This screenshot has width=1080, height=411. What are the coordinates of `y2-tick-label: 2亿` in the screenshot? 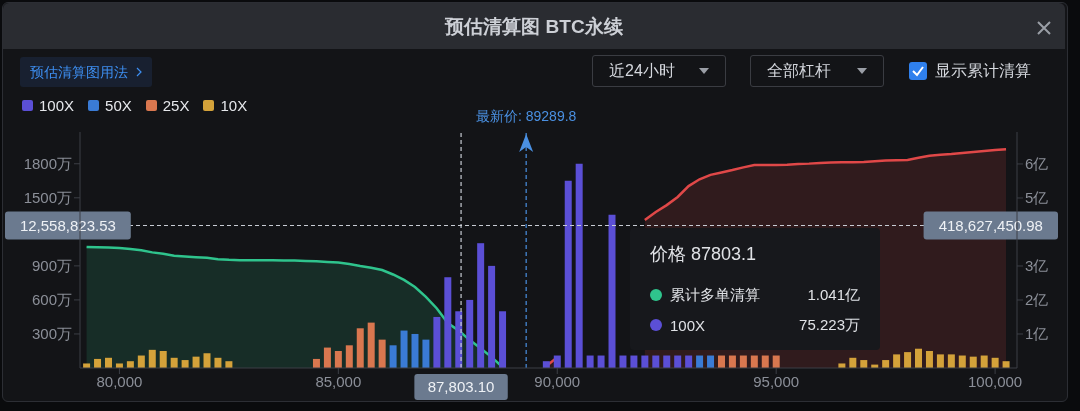 It's located at (1037, 300).